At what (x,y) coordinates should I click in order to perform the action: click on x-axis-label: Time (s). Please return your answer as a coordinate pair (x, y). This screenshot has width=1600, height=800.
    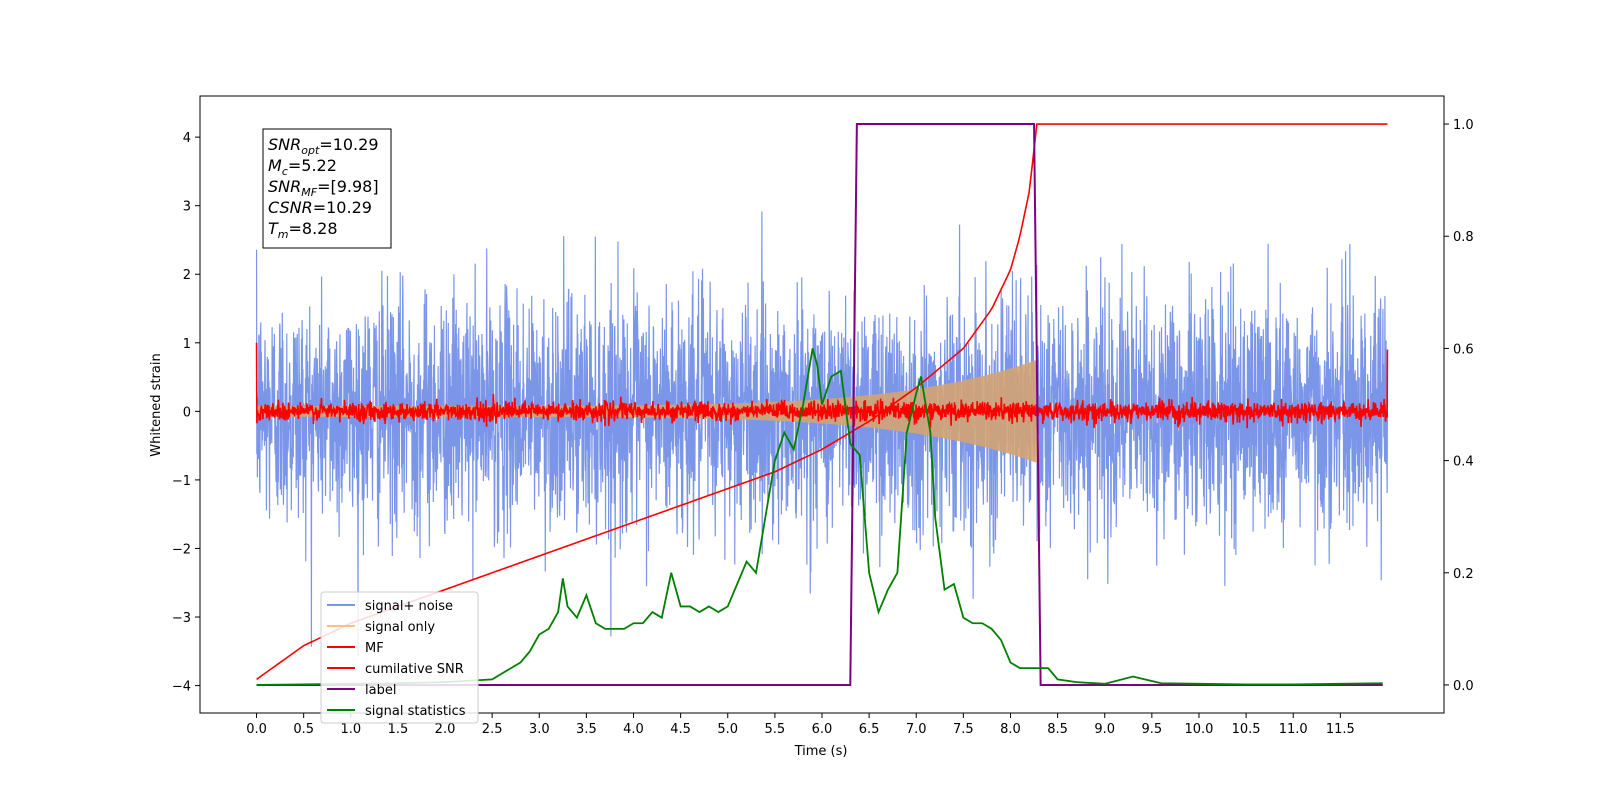
    Looking at the image, I should click on (821, 751).